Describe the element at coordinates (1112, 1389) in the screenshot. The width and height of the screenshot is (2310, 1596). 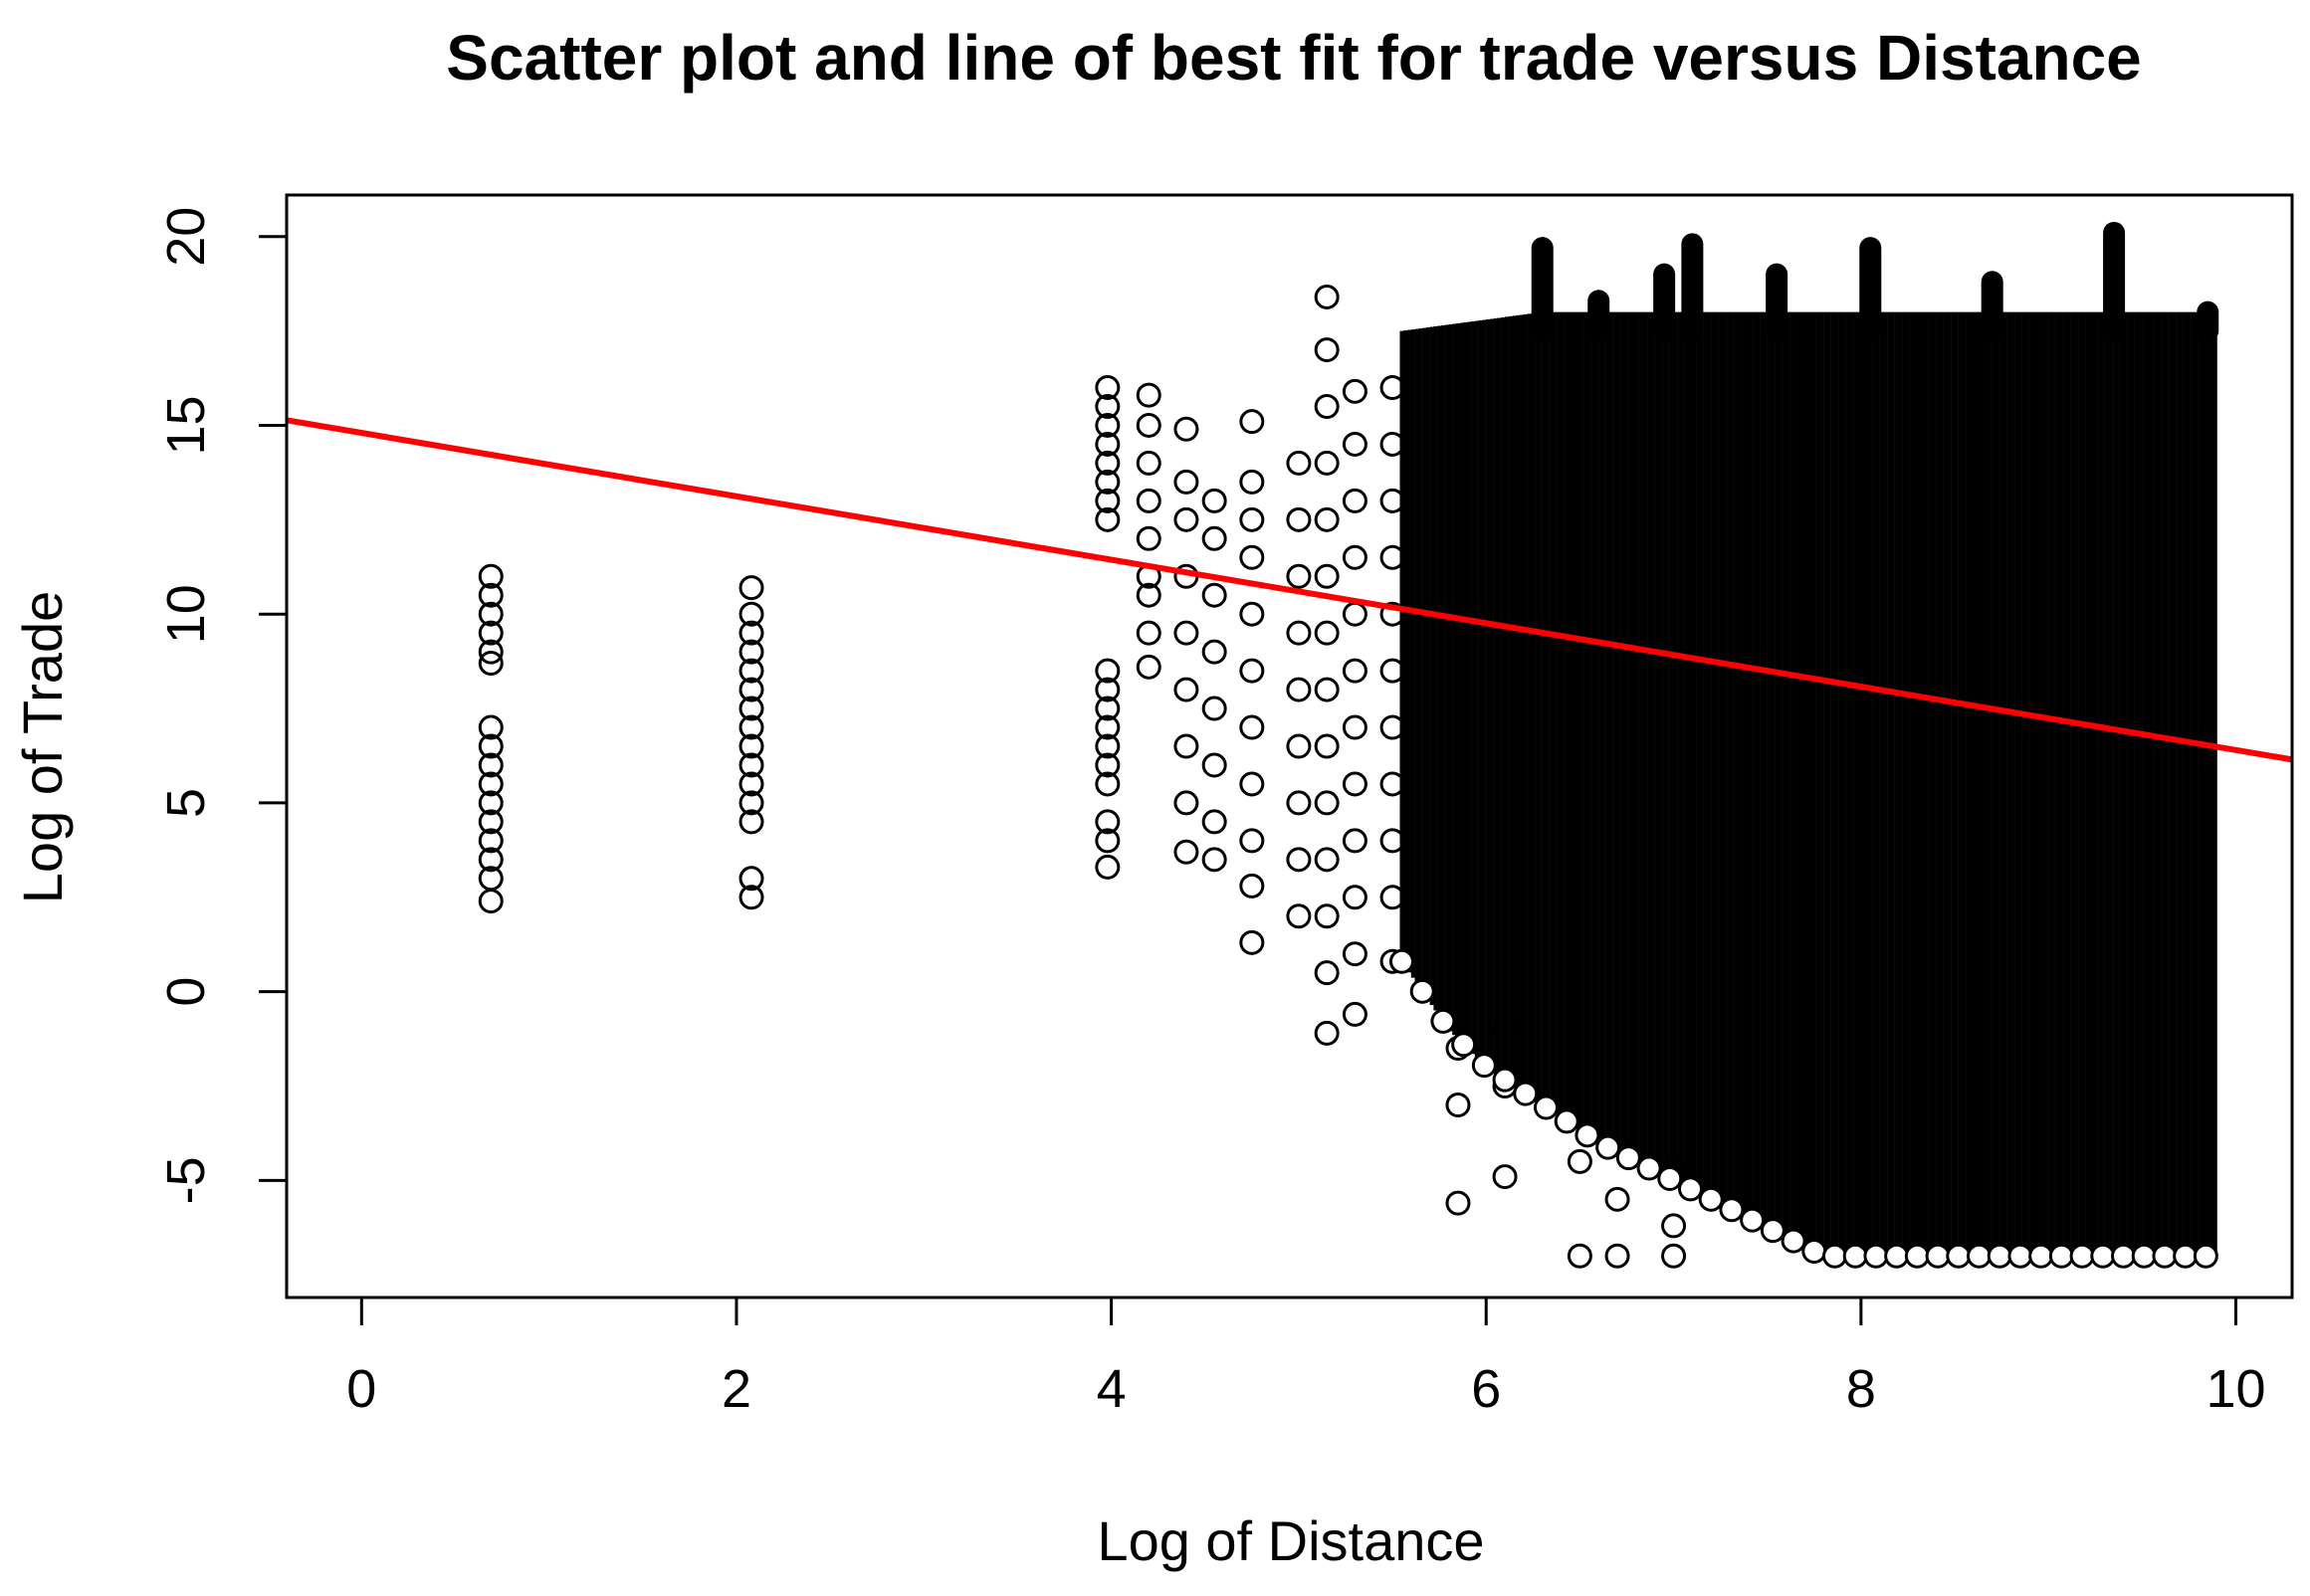
I see `x-tick-label: 4` at that location.